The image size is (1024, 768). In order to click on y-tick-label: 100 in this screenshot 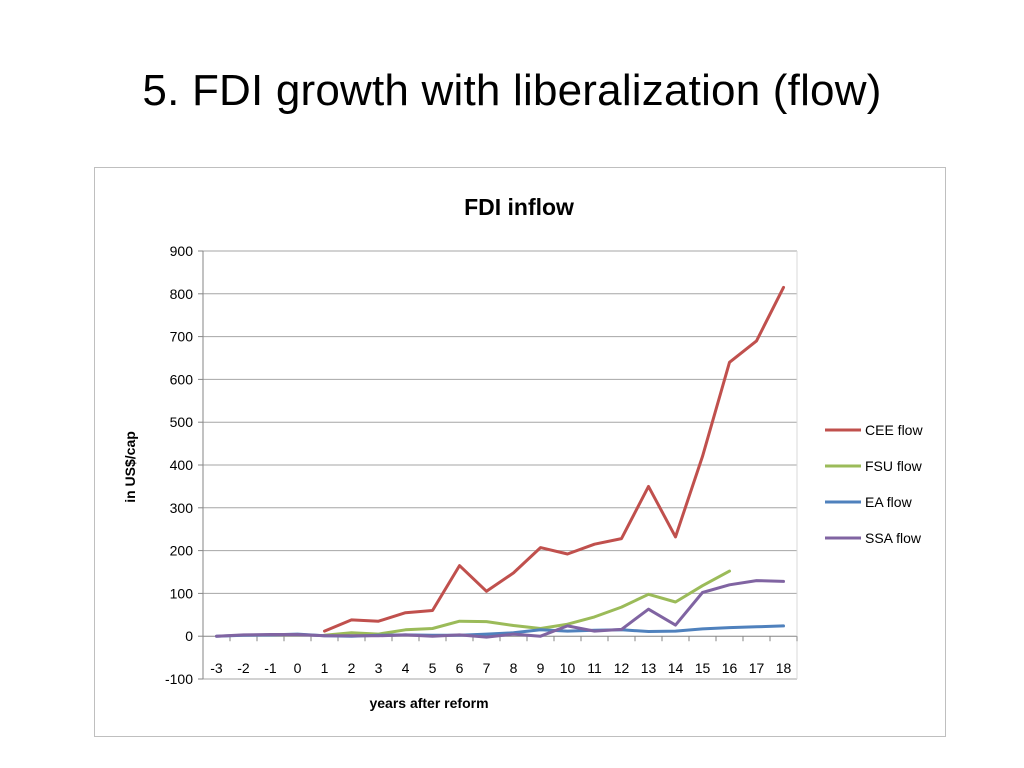, I will do `click(182, 593)`.